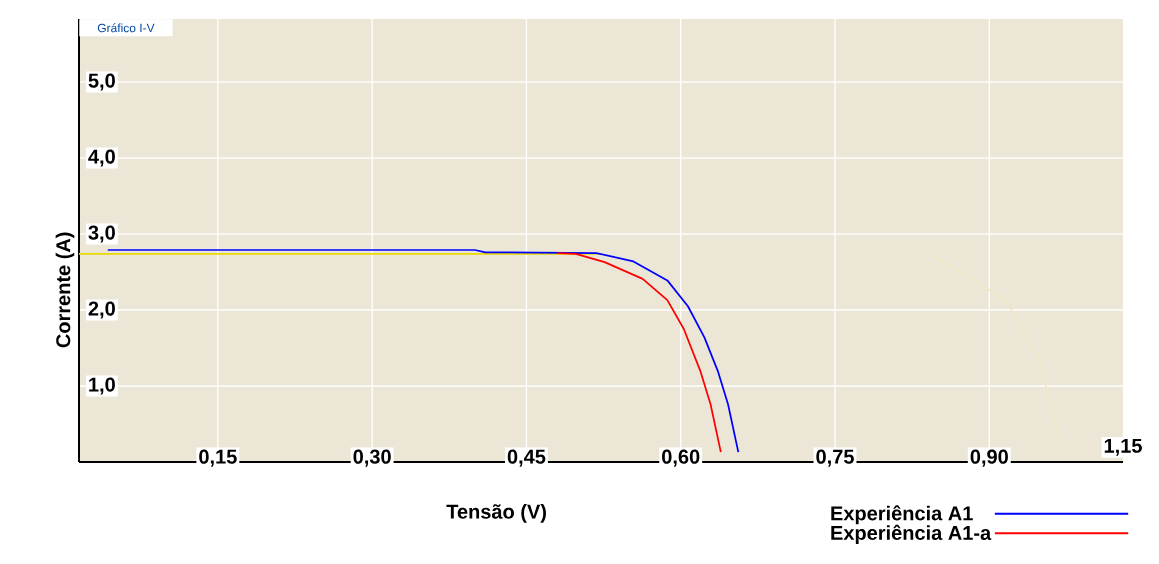  What do you see at coordinates (911, 534) in the screenshot?
I see `text: Experiência A1-a` at bounding box center [911, 534].